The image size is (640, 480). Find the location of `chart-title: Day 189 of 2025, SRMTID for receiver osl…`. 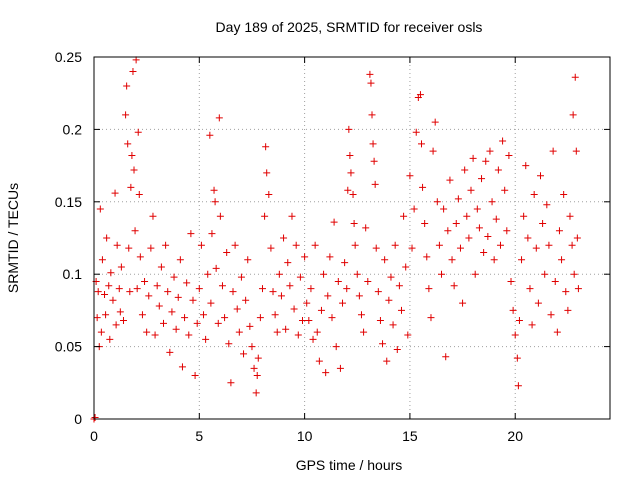

chart-title: Day 189 of 2025, SRMTID for receiver osl… is located at coordinates (349, 27).